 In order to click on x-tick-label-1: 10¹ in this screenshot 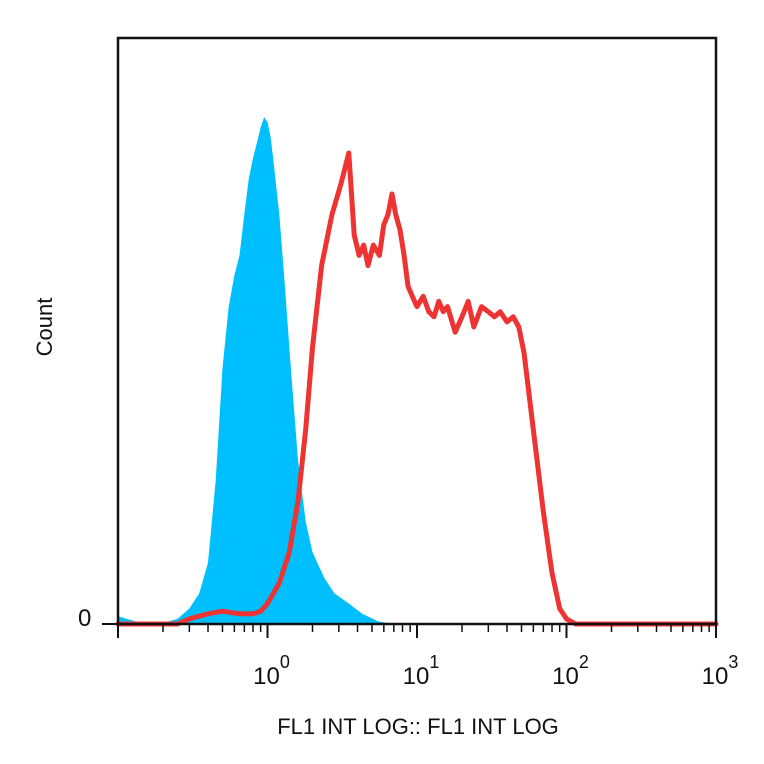, I will do `click(421, 671)`.